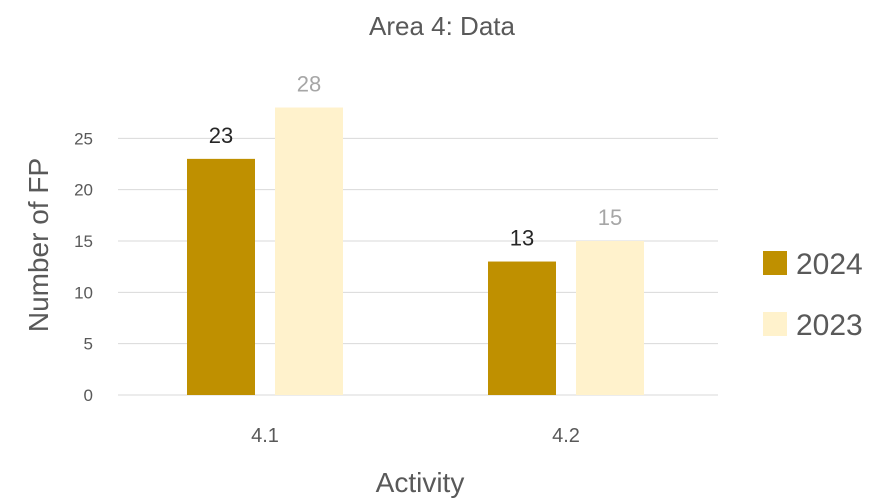 The width and height of the screenshot is (884, 501). I want to click on legend-swatch-2023, so click(775, 324).